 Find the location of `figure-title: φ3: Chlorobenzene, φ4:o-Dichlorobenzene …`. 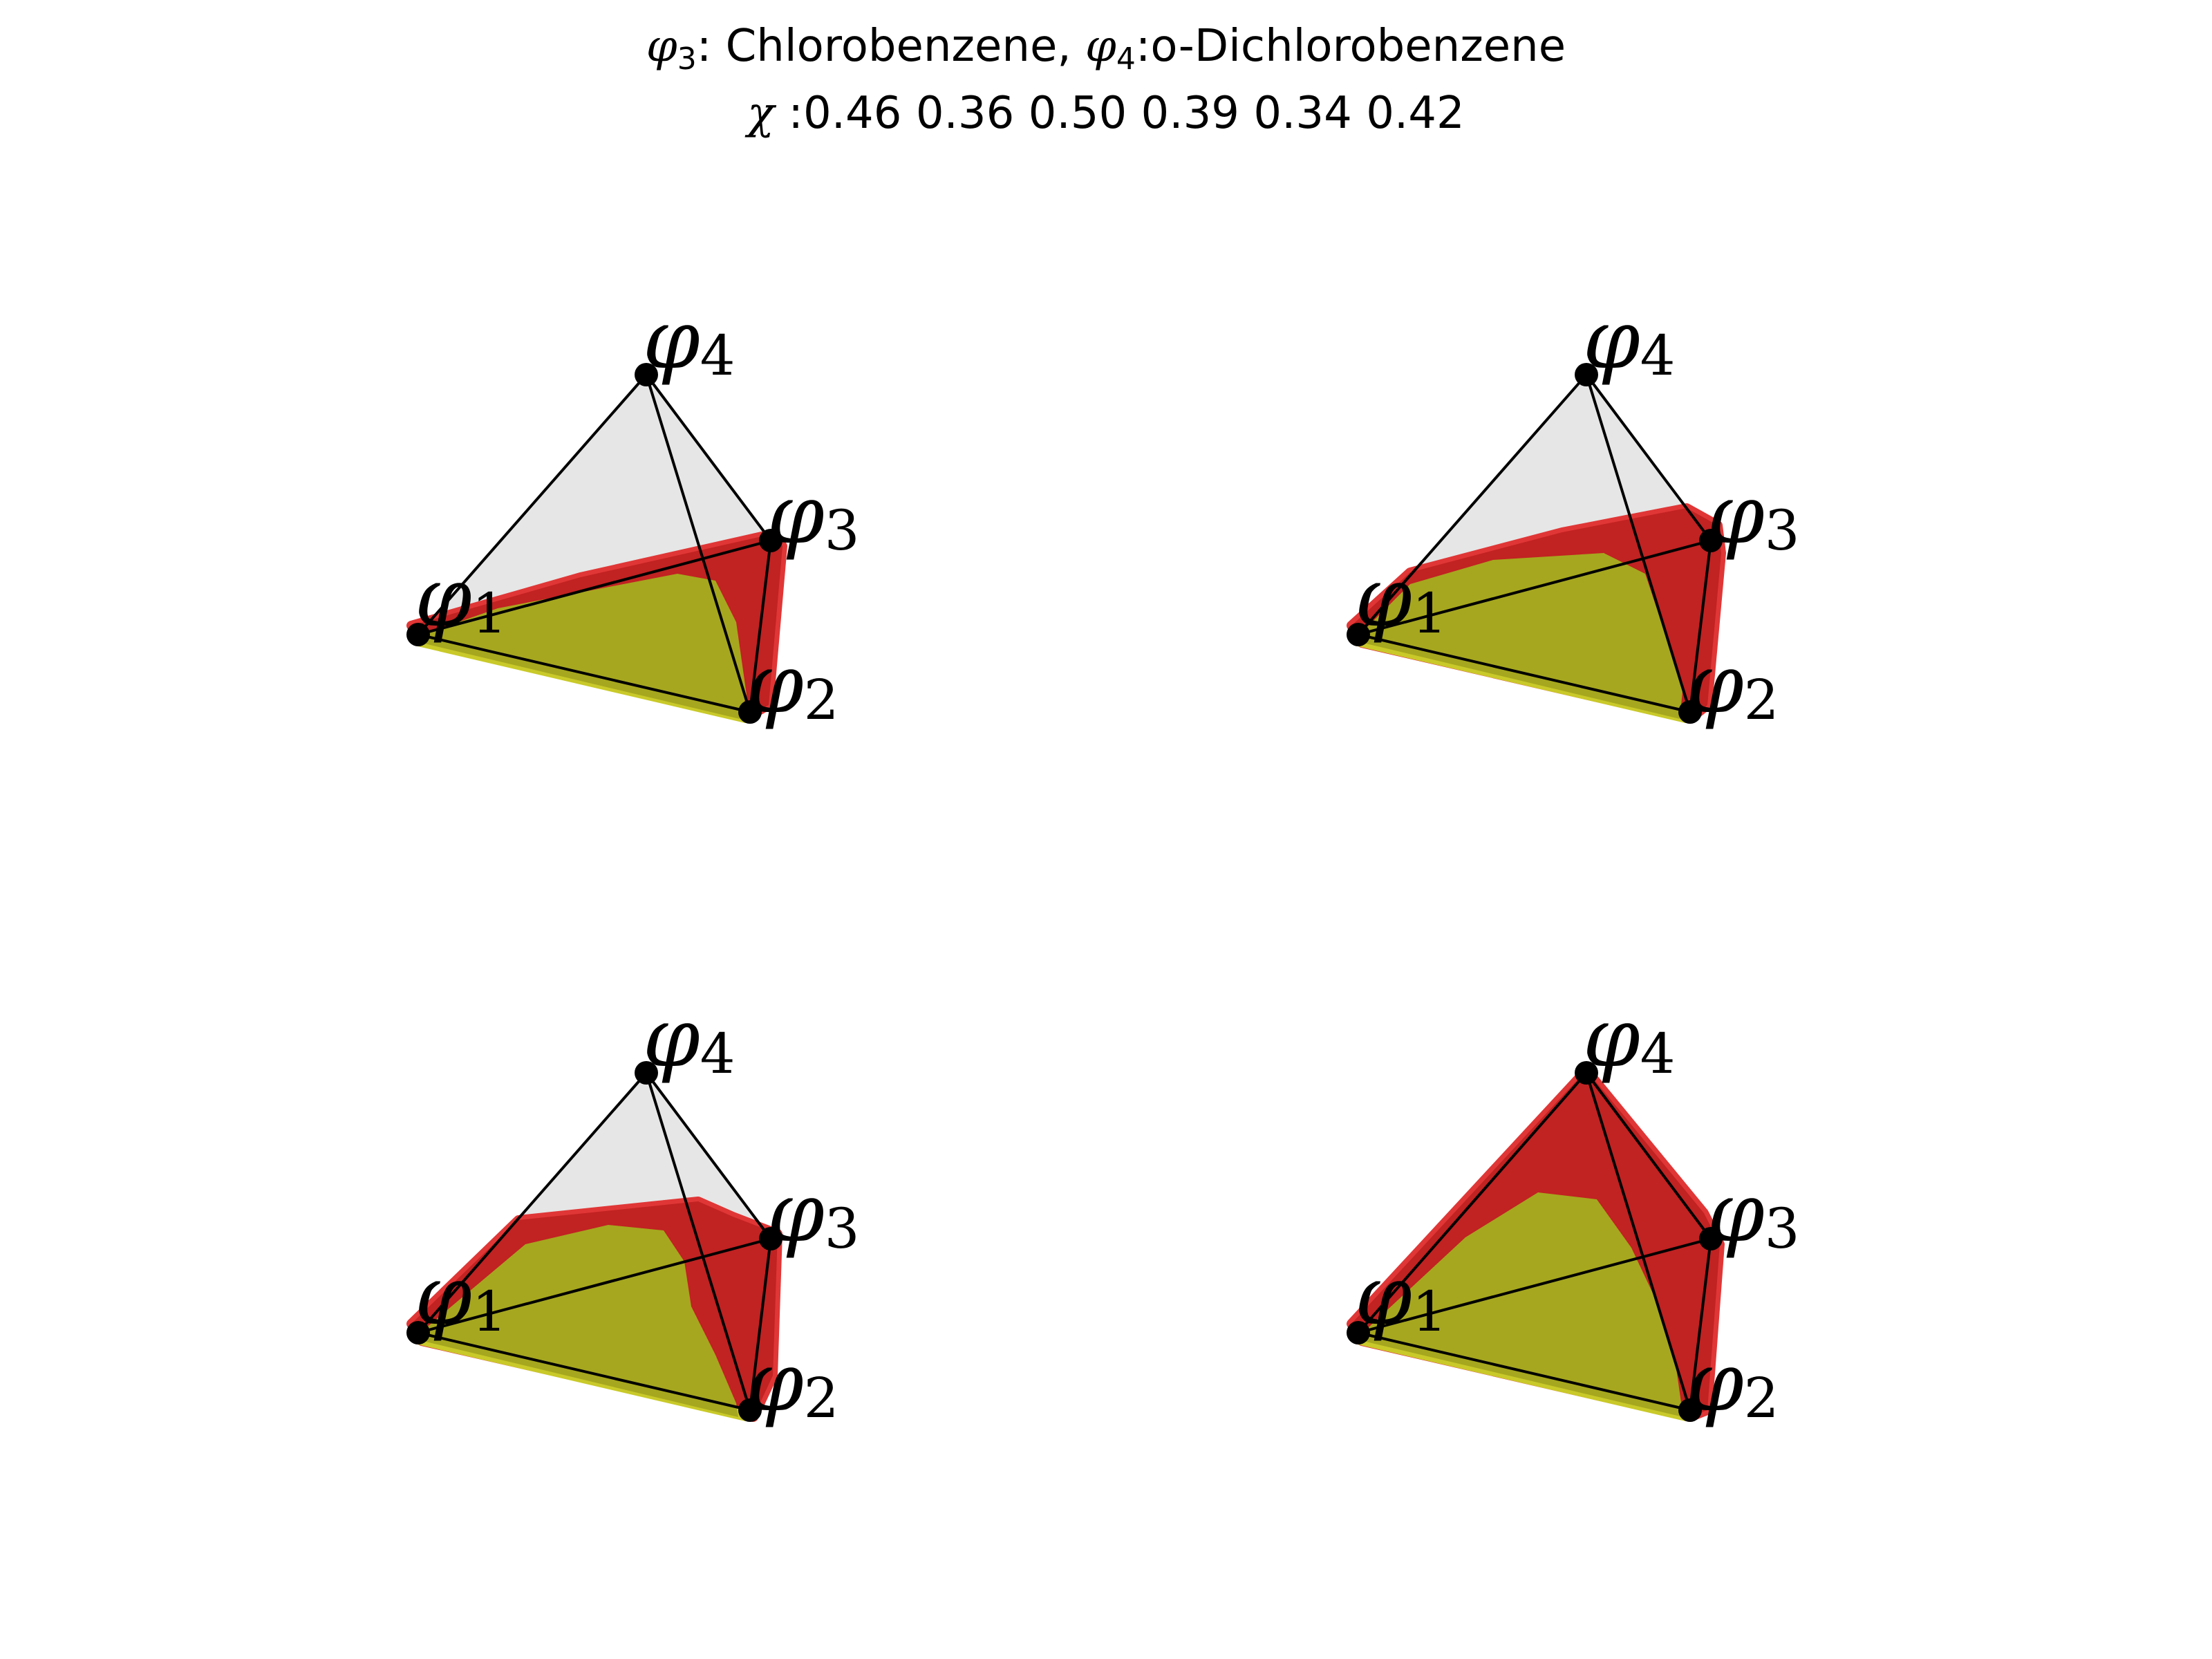

figure-title: φ3: Chlorobenzene, φ4:o-Dichlorobenzene … is located at coordinates (1106, 80).